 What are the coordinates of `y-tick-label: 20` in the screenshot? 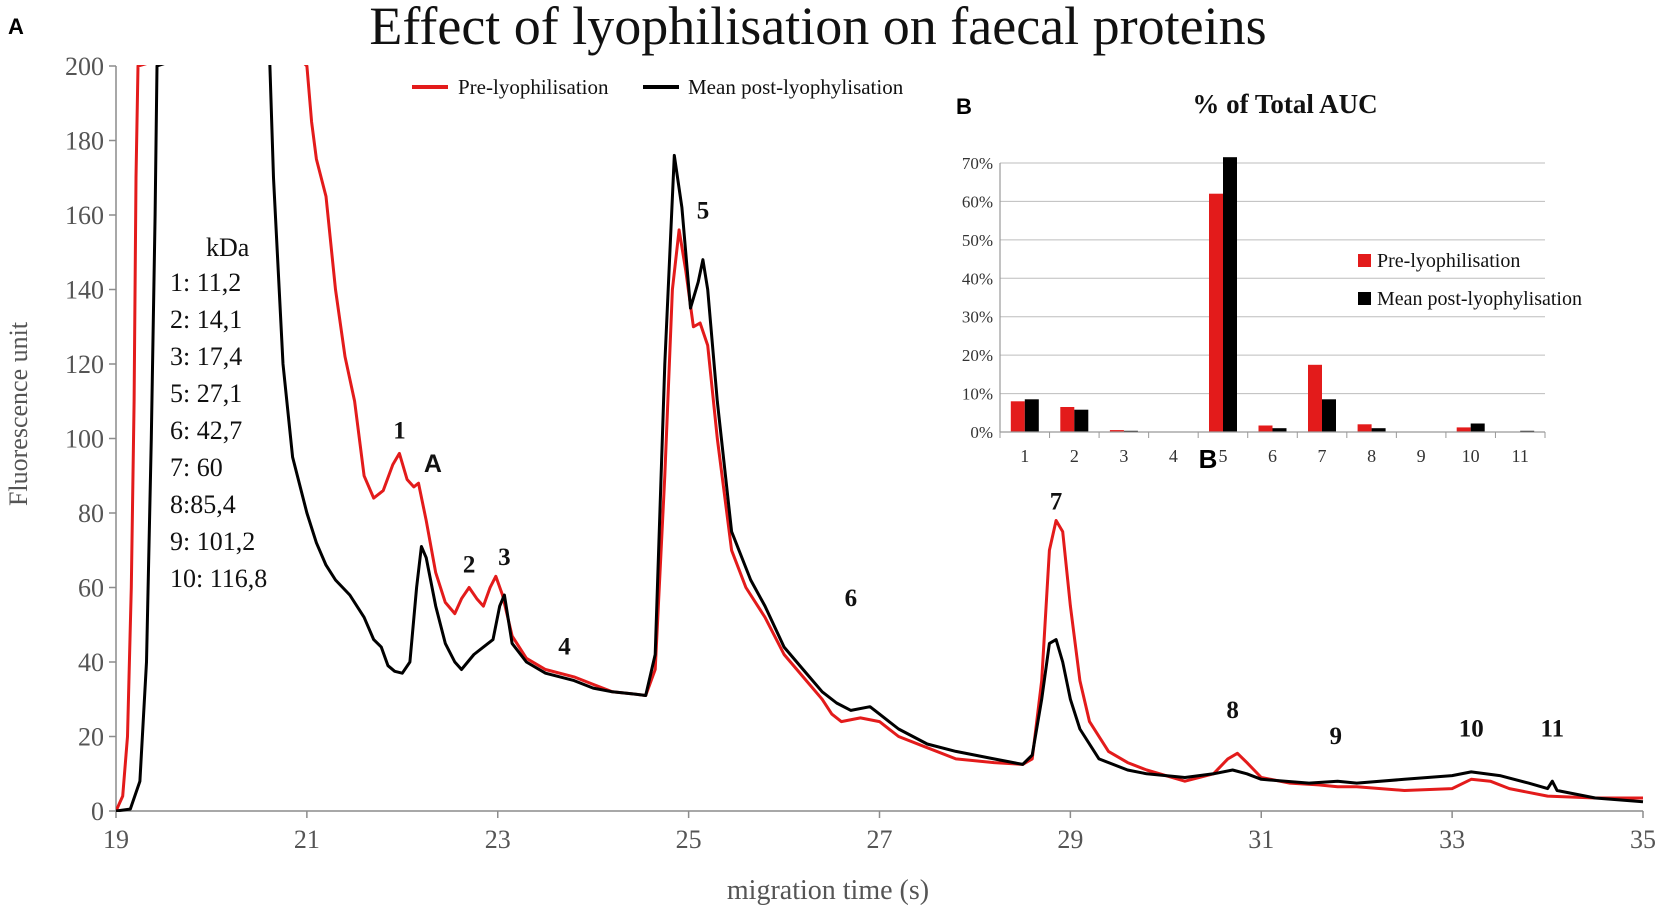 It's located at (91, 737).